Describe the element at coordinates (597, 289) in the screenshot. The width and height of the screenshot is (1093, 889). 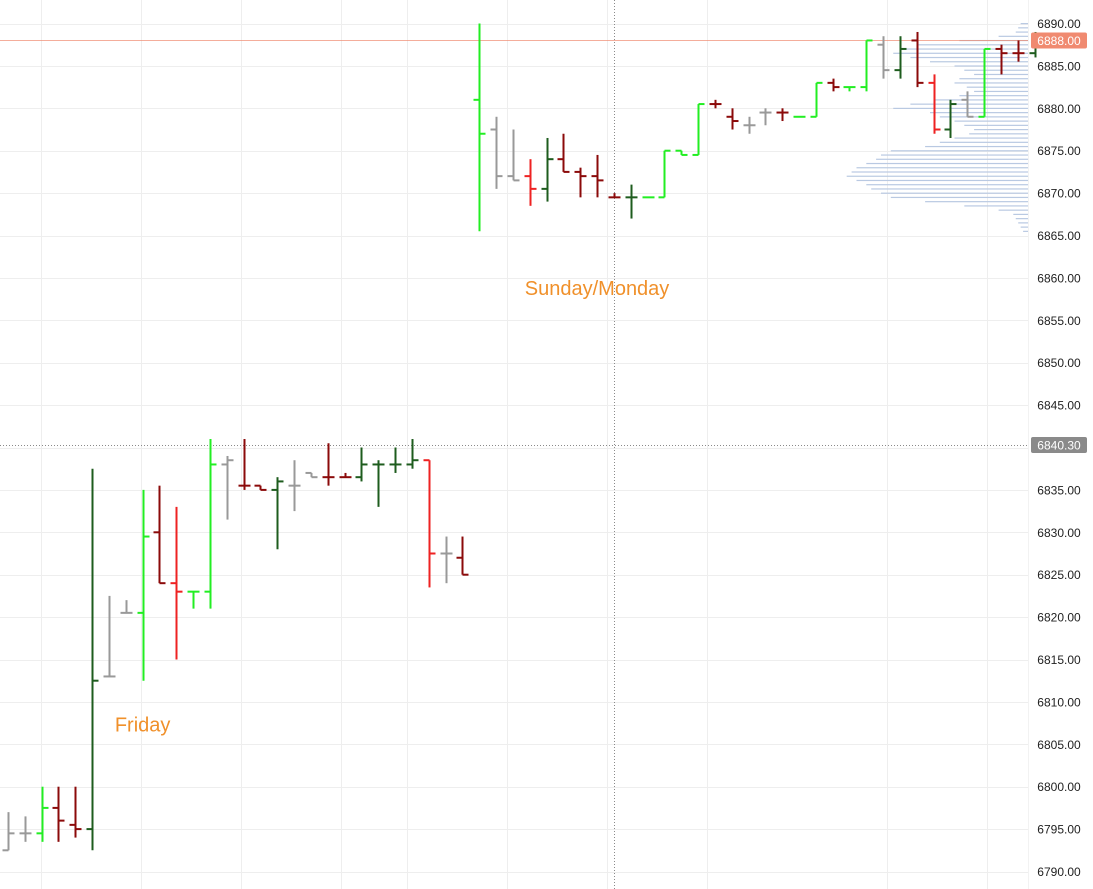
I see `session-label: Sunday/Monday` at that location.